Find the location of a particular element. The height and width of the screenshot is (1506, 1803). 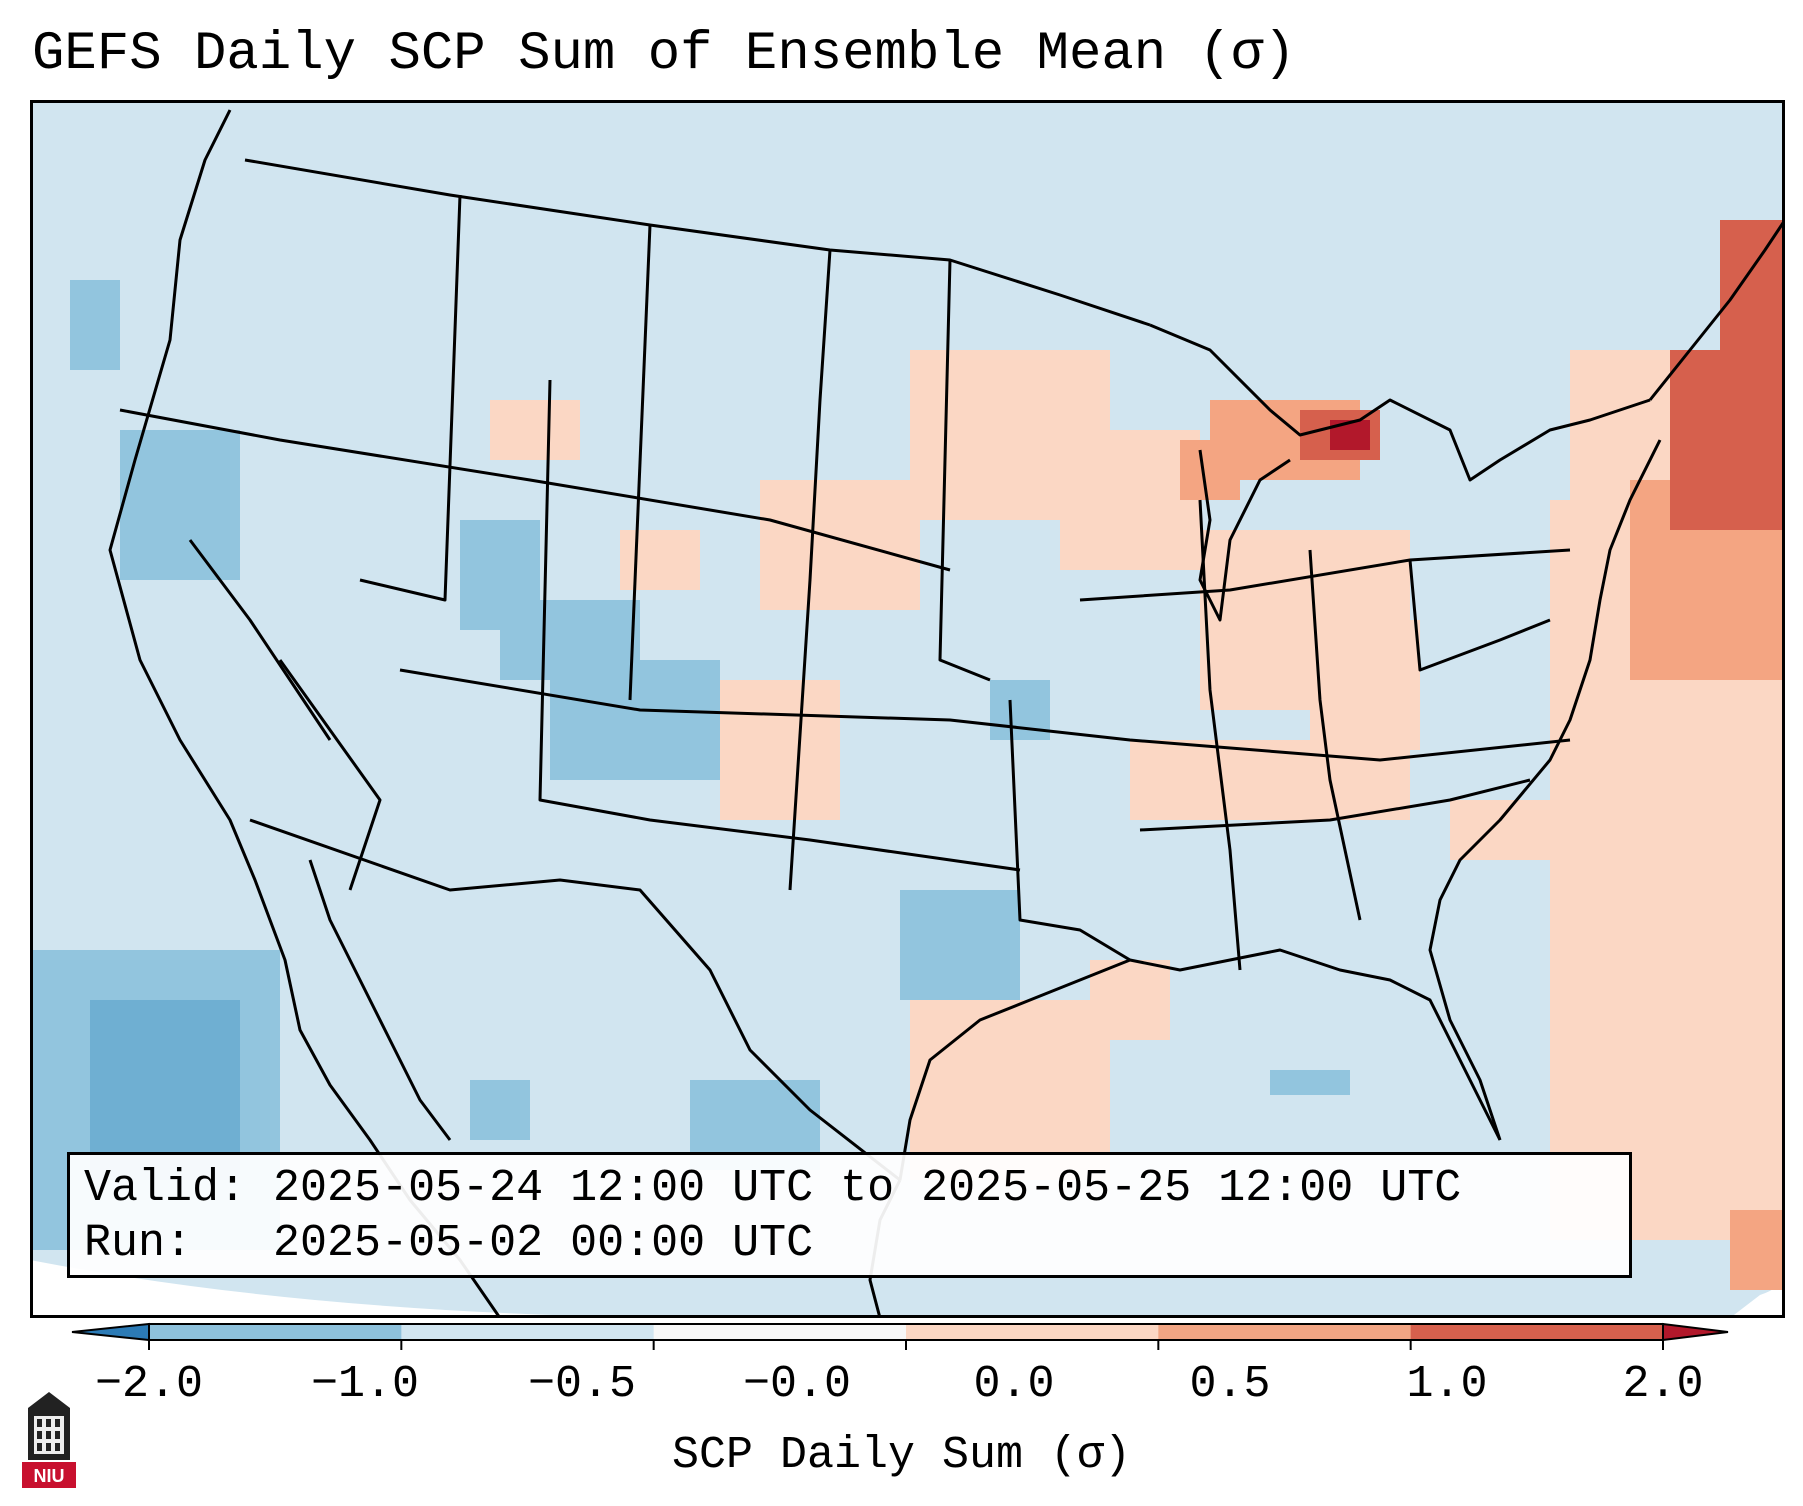

run-label: Run: is located at coordinates (138, 1243).